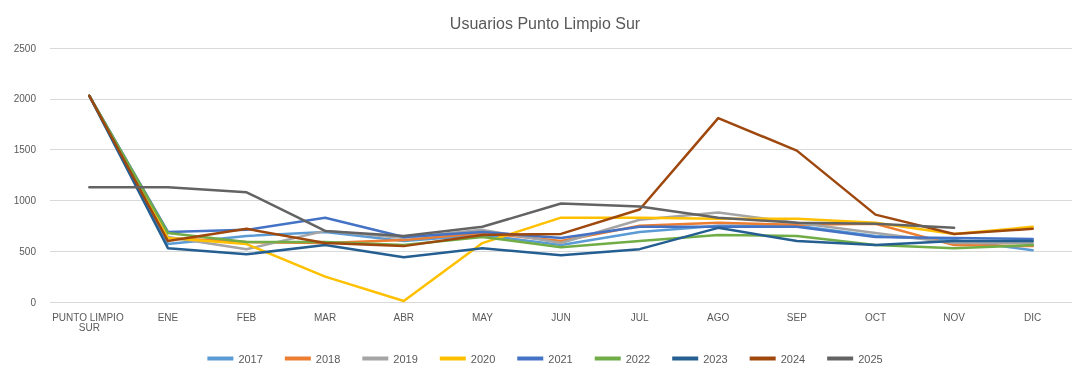  What do you see at coordinates (870, 358) in the screenshot?
I see `legend-label: 2025` at bounding box center [870, 358].